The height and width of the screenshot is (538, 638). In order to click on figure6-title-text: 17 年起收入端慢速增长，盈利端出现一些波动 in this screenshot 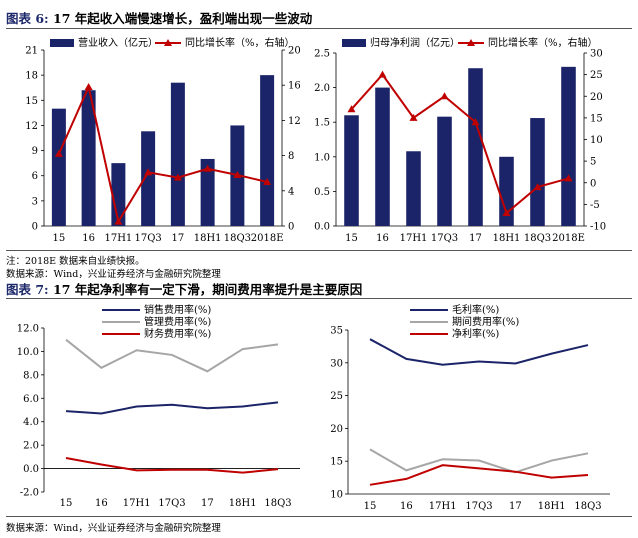, I will do `click(183, 18)`.